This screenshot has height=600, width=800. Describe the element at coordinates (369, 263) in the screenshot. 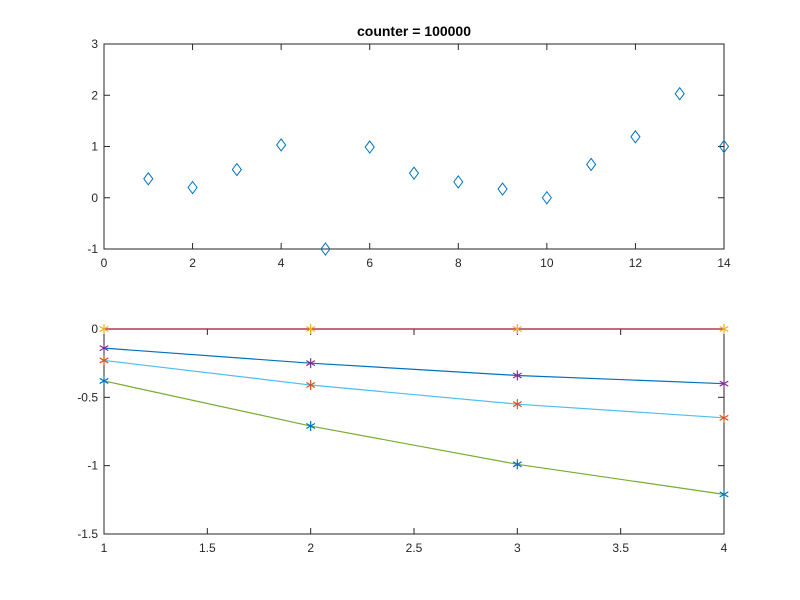

I see `x-tick-label: 6` at that location.